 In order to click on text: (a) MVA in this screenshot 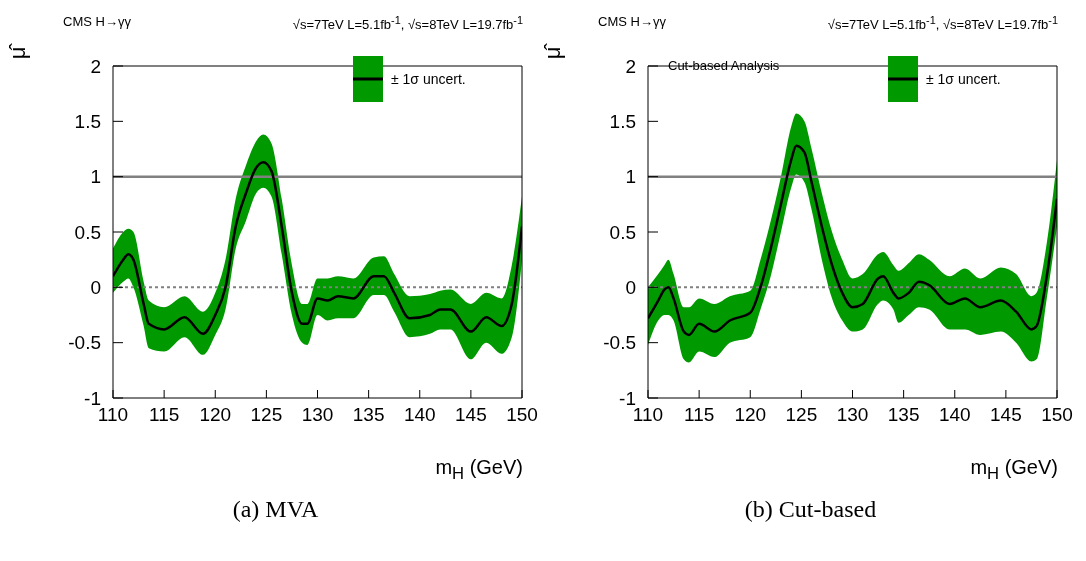, I will do `click(275, 509)`.